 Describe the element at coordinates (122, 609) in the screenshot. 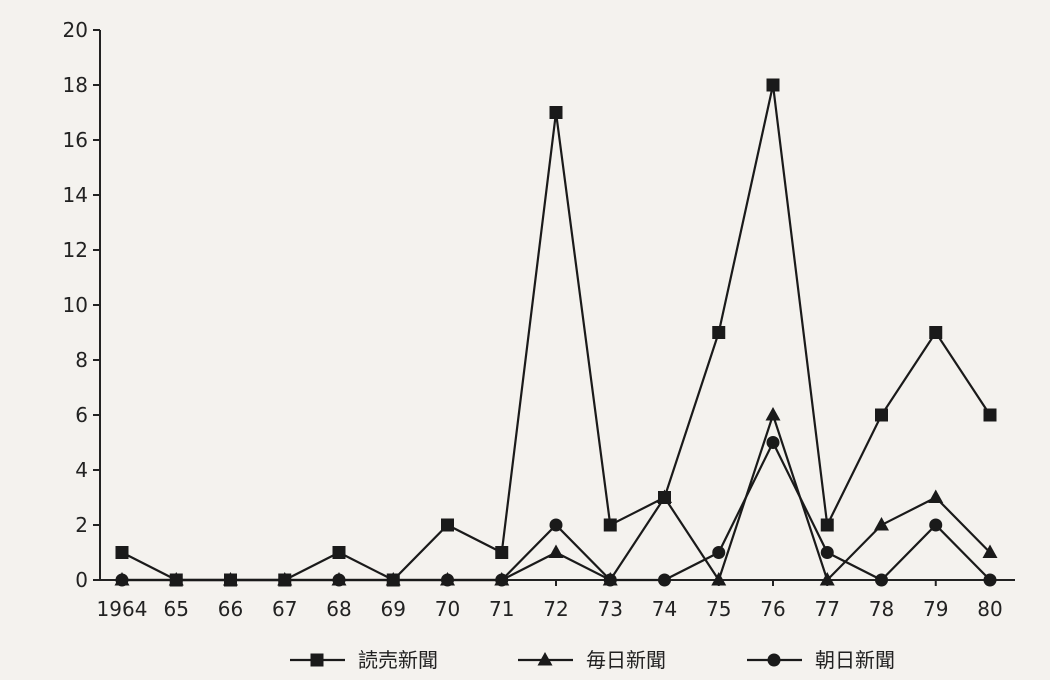

I see `x-tick-label: 1964` at that location.